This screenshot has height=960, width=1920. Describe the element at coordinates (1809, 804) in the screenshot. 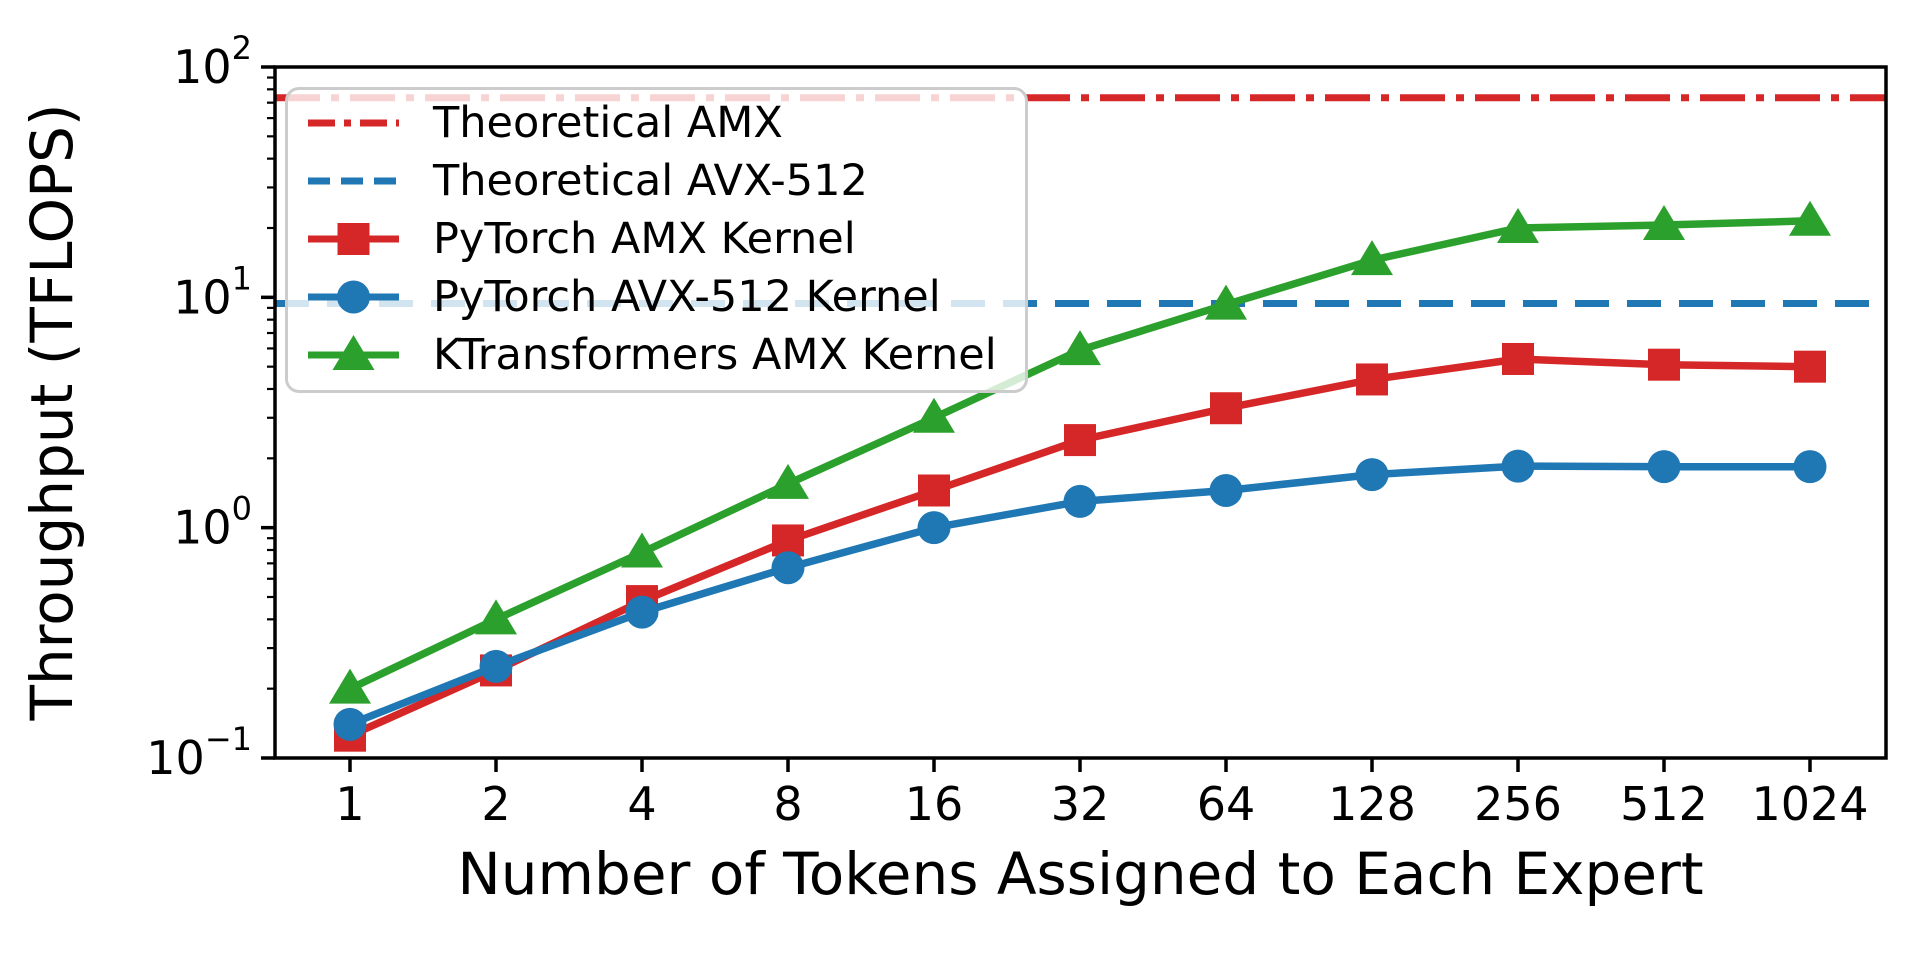

I see `x-tick-label: 1024` at that location.